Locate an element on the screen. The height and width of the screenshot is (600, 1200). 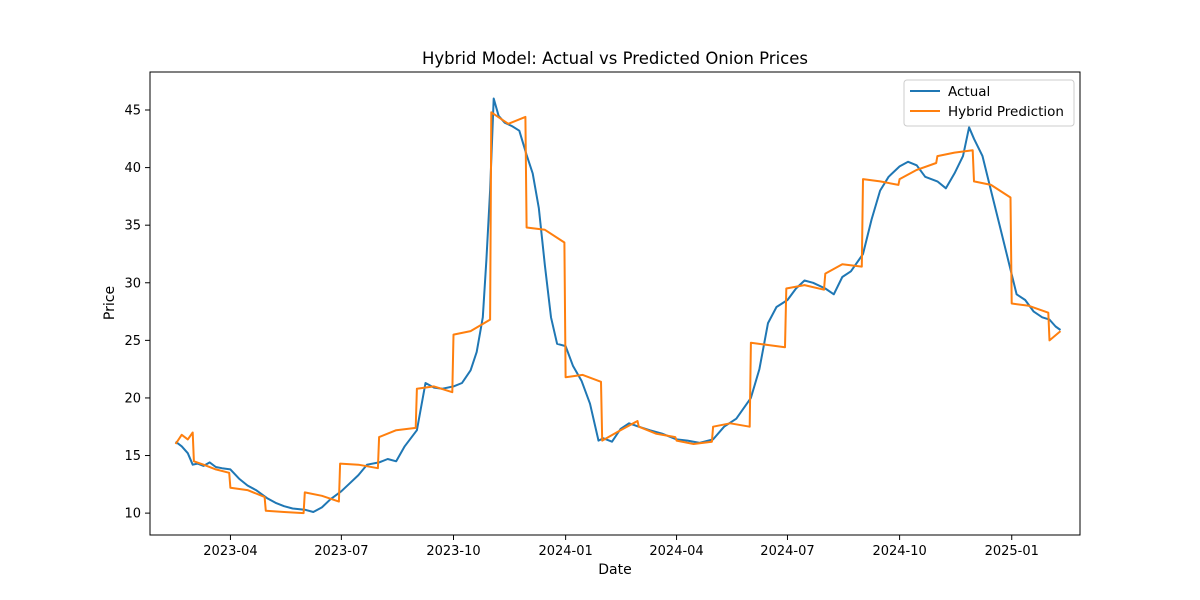
x-tick-label: 2024-10 is located at coordinates (899, 551).